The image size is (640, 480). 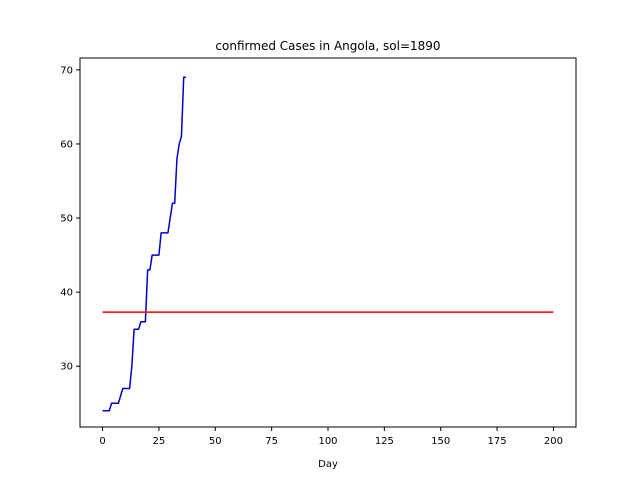 I want to click on x-axis-label: Day, so click(x=328, y=464).